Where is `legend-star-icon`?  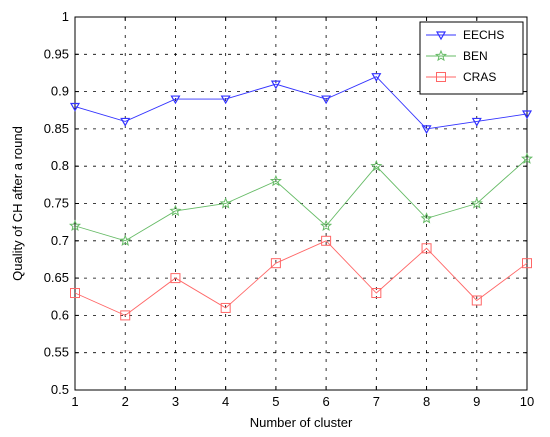
legend-star-icon is located at coordinates (441, 55).